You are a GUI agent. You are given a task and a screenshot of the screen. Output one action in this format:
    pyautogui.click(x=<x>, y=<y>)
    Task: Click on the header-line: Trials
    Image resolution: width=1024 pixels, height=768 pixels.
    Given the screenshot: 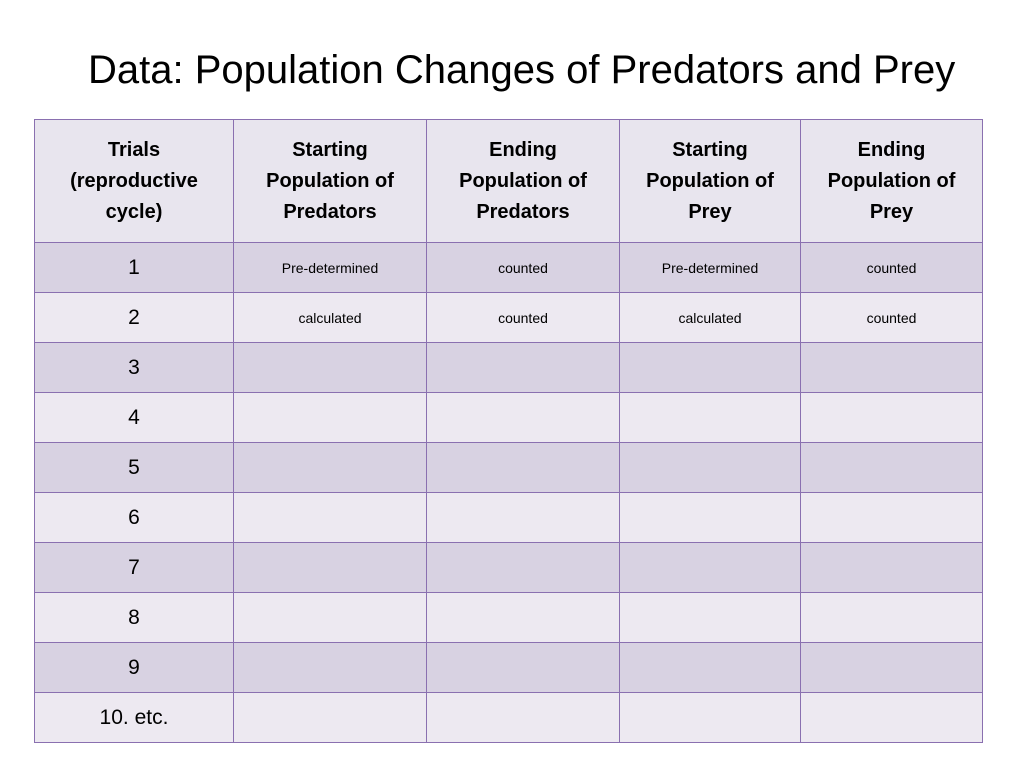 What is the action you would take?
    pyautogui.click(x=134, y=149)
    